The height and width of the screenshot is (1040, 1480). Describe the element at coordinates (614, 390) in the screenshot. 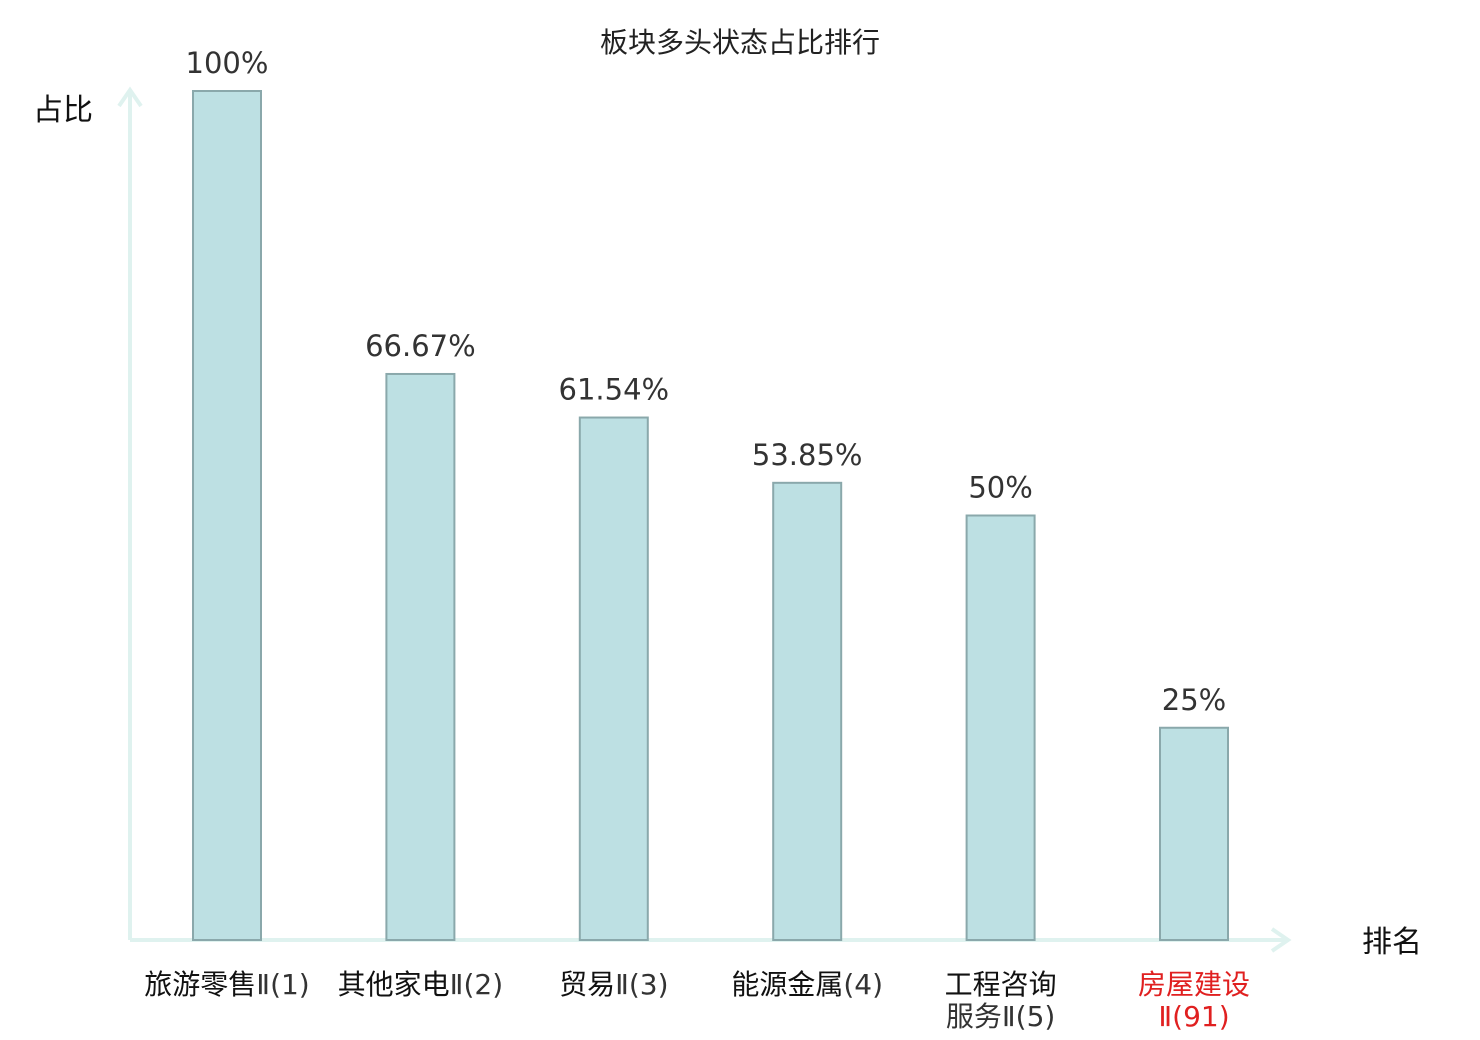

I see `value-label: 61.54%` at that location.